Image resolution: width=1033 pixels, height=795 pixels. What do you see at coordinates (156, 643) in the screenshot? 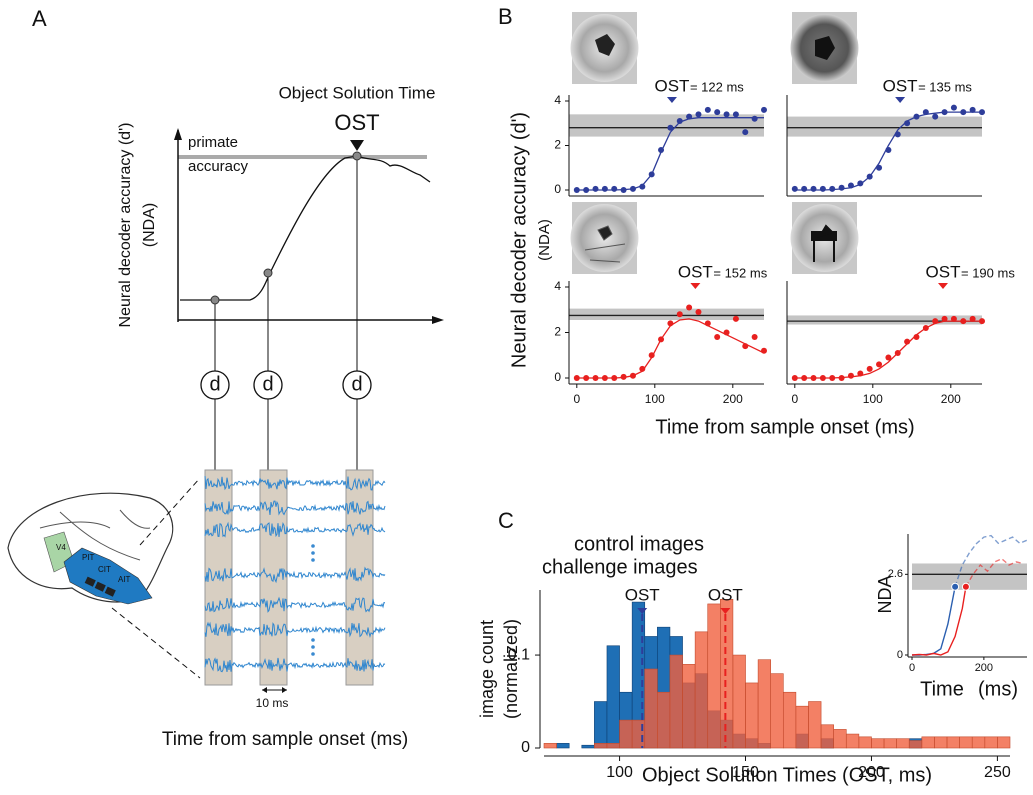
I see `zoom-line` at bounding box center [156, 643].